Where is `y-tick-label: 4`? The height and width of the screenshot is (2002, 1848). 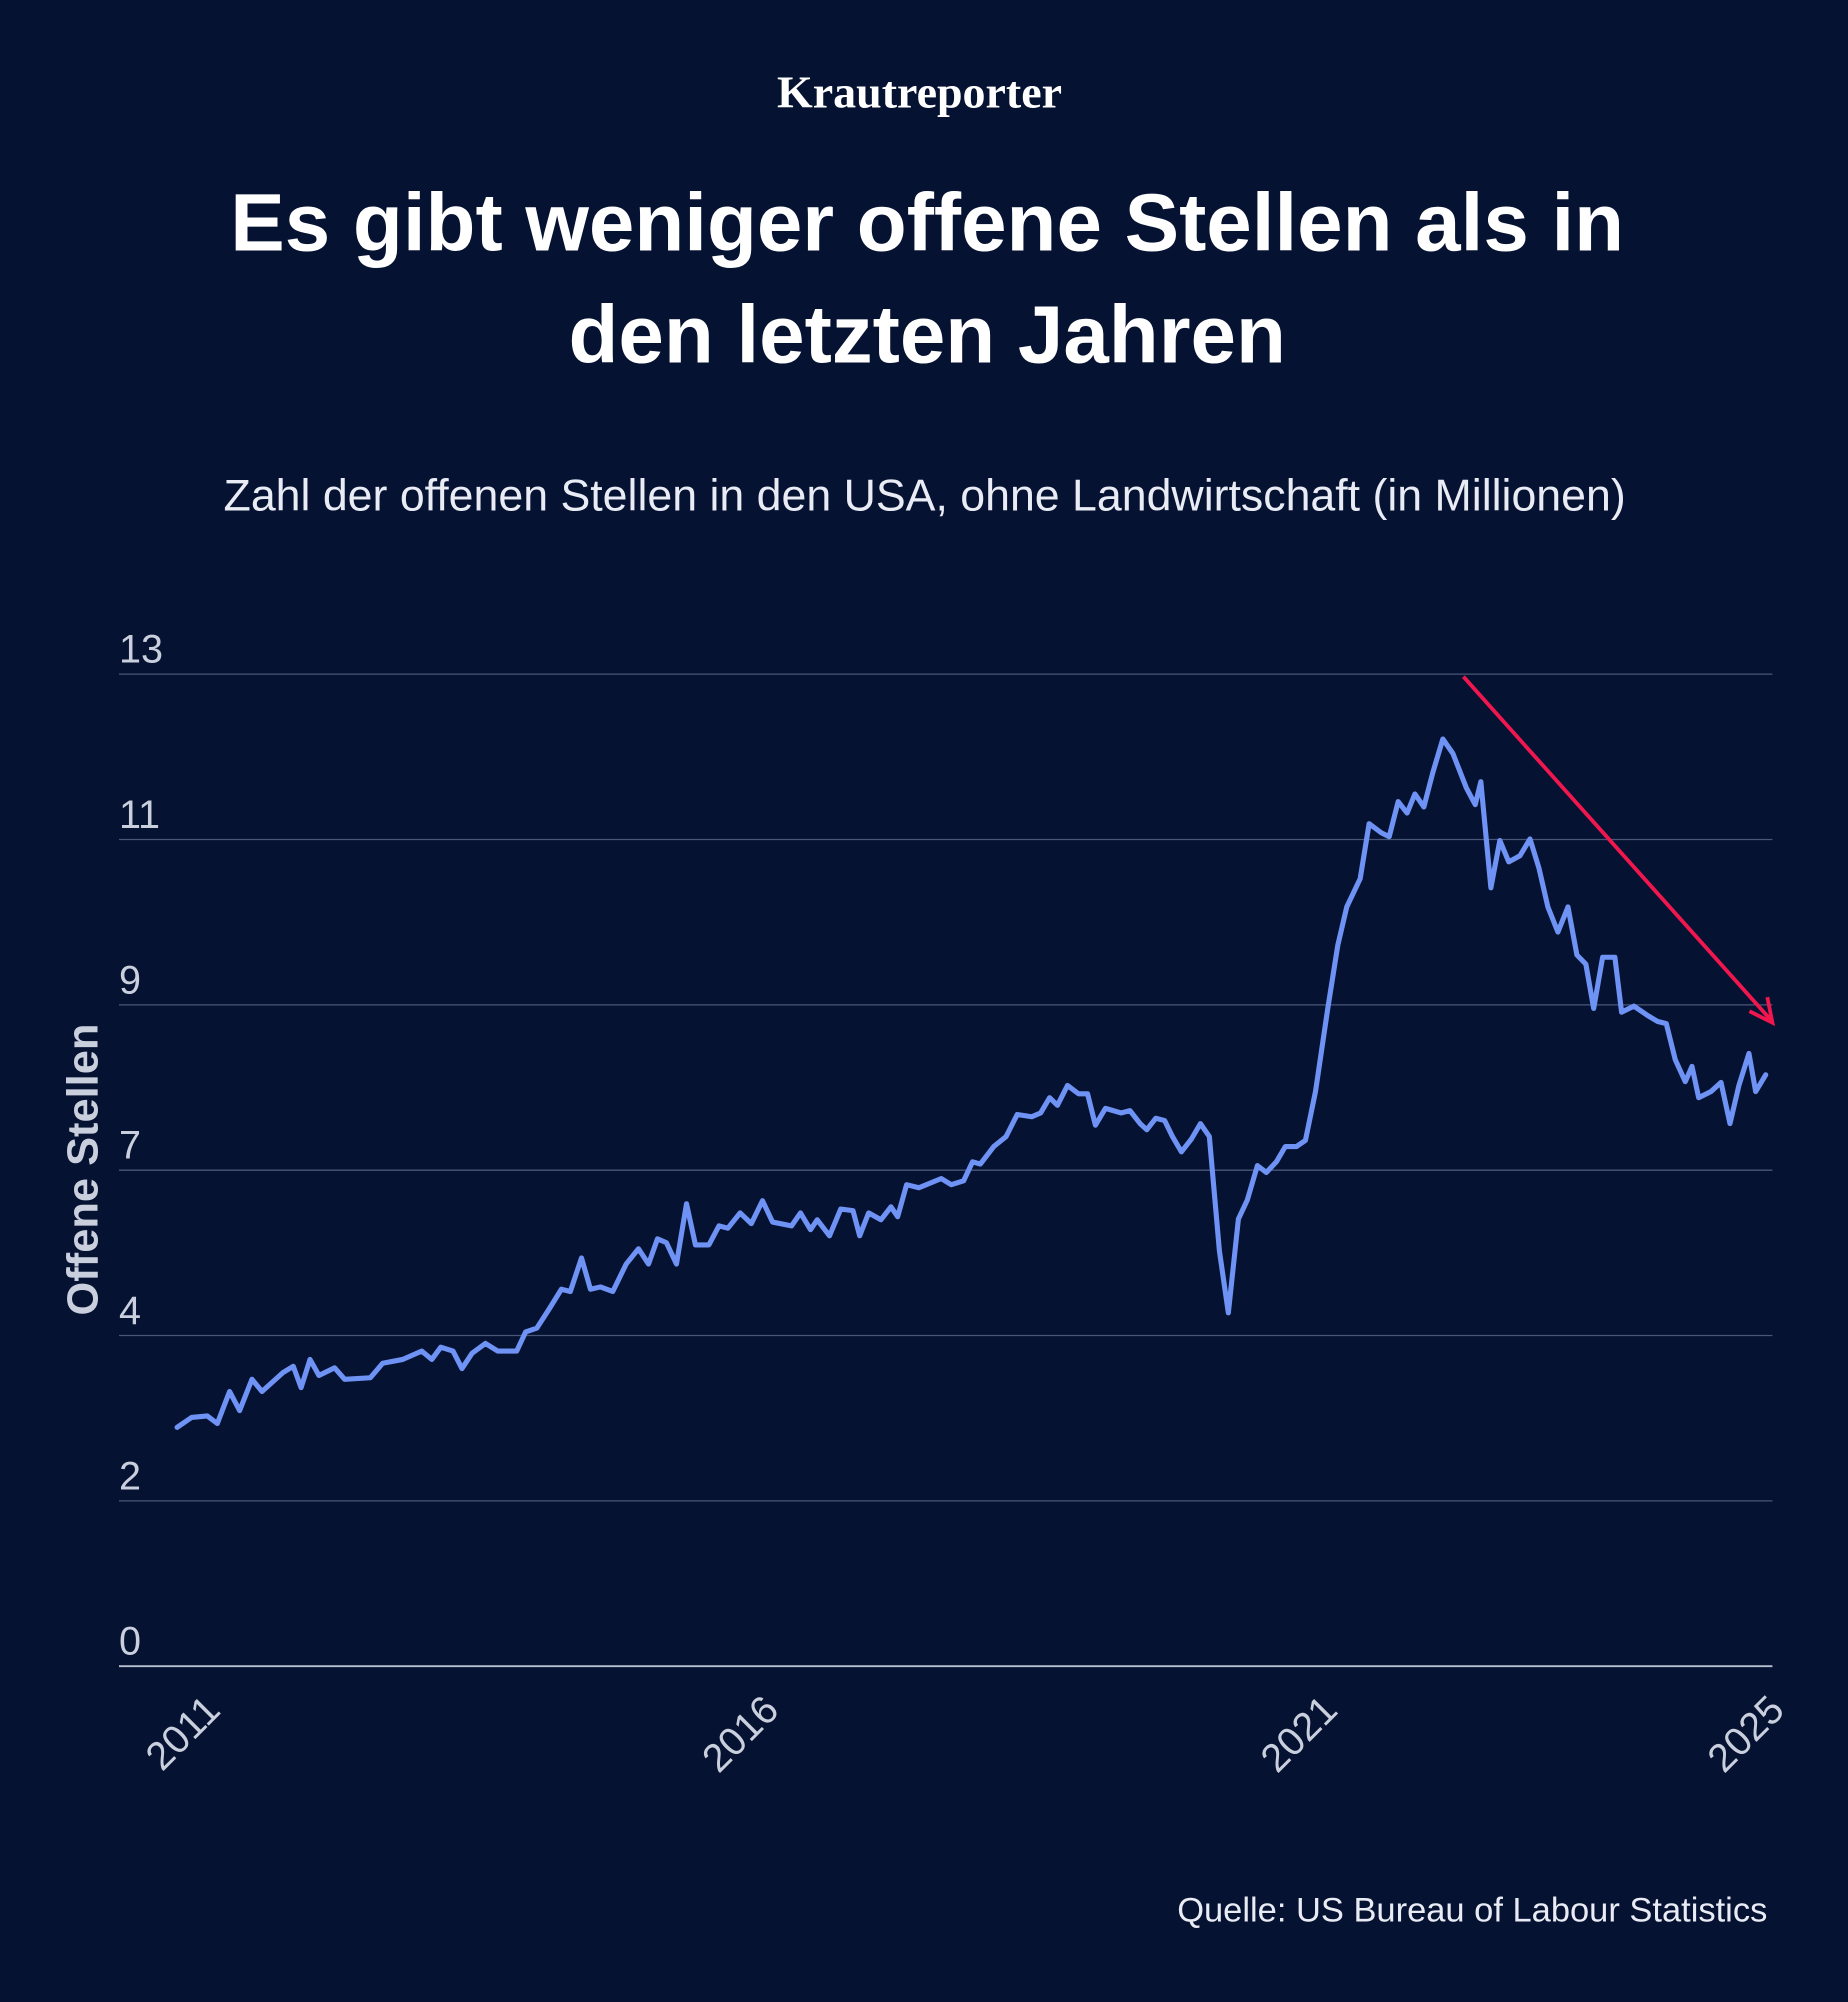
y-tick-label: 4 is located at coordinates (130, 1311).